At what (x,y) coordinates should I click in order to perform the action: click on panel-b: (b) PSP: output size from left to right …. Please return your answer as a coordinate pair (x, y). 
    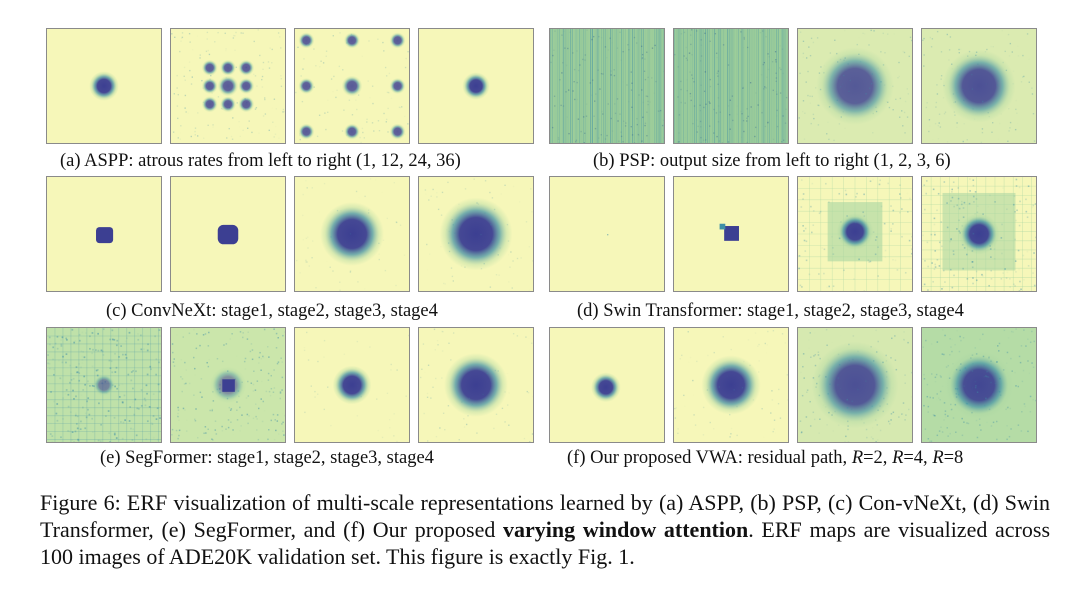
    Looking at the image, I should click on (793, 99).